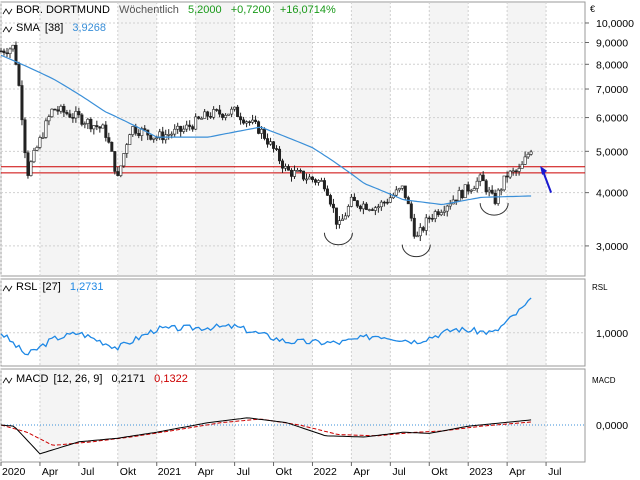  I want to click on sma-legend: SMA [38] 3,9268, so click(64, 28).